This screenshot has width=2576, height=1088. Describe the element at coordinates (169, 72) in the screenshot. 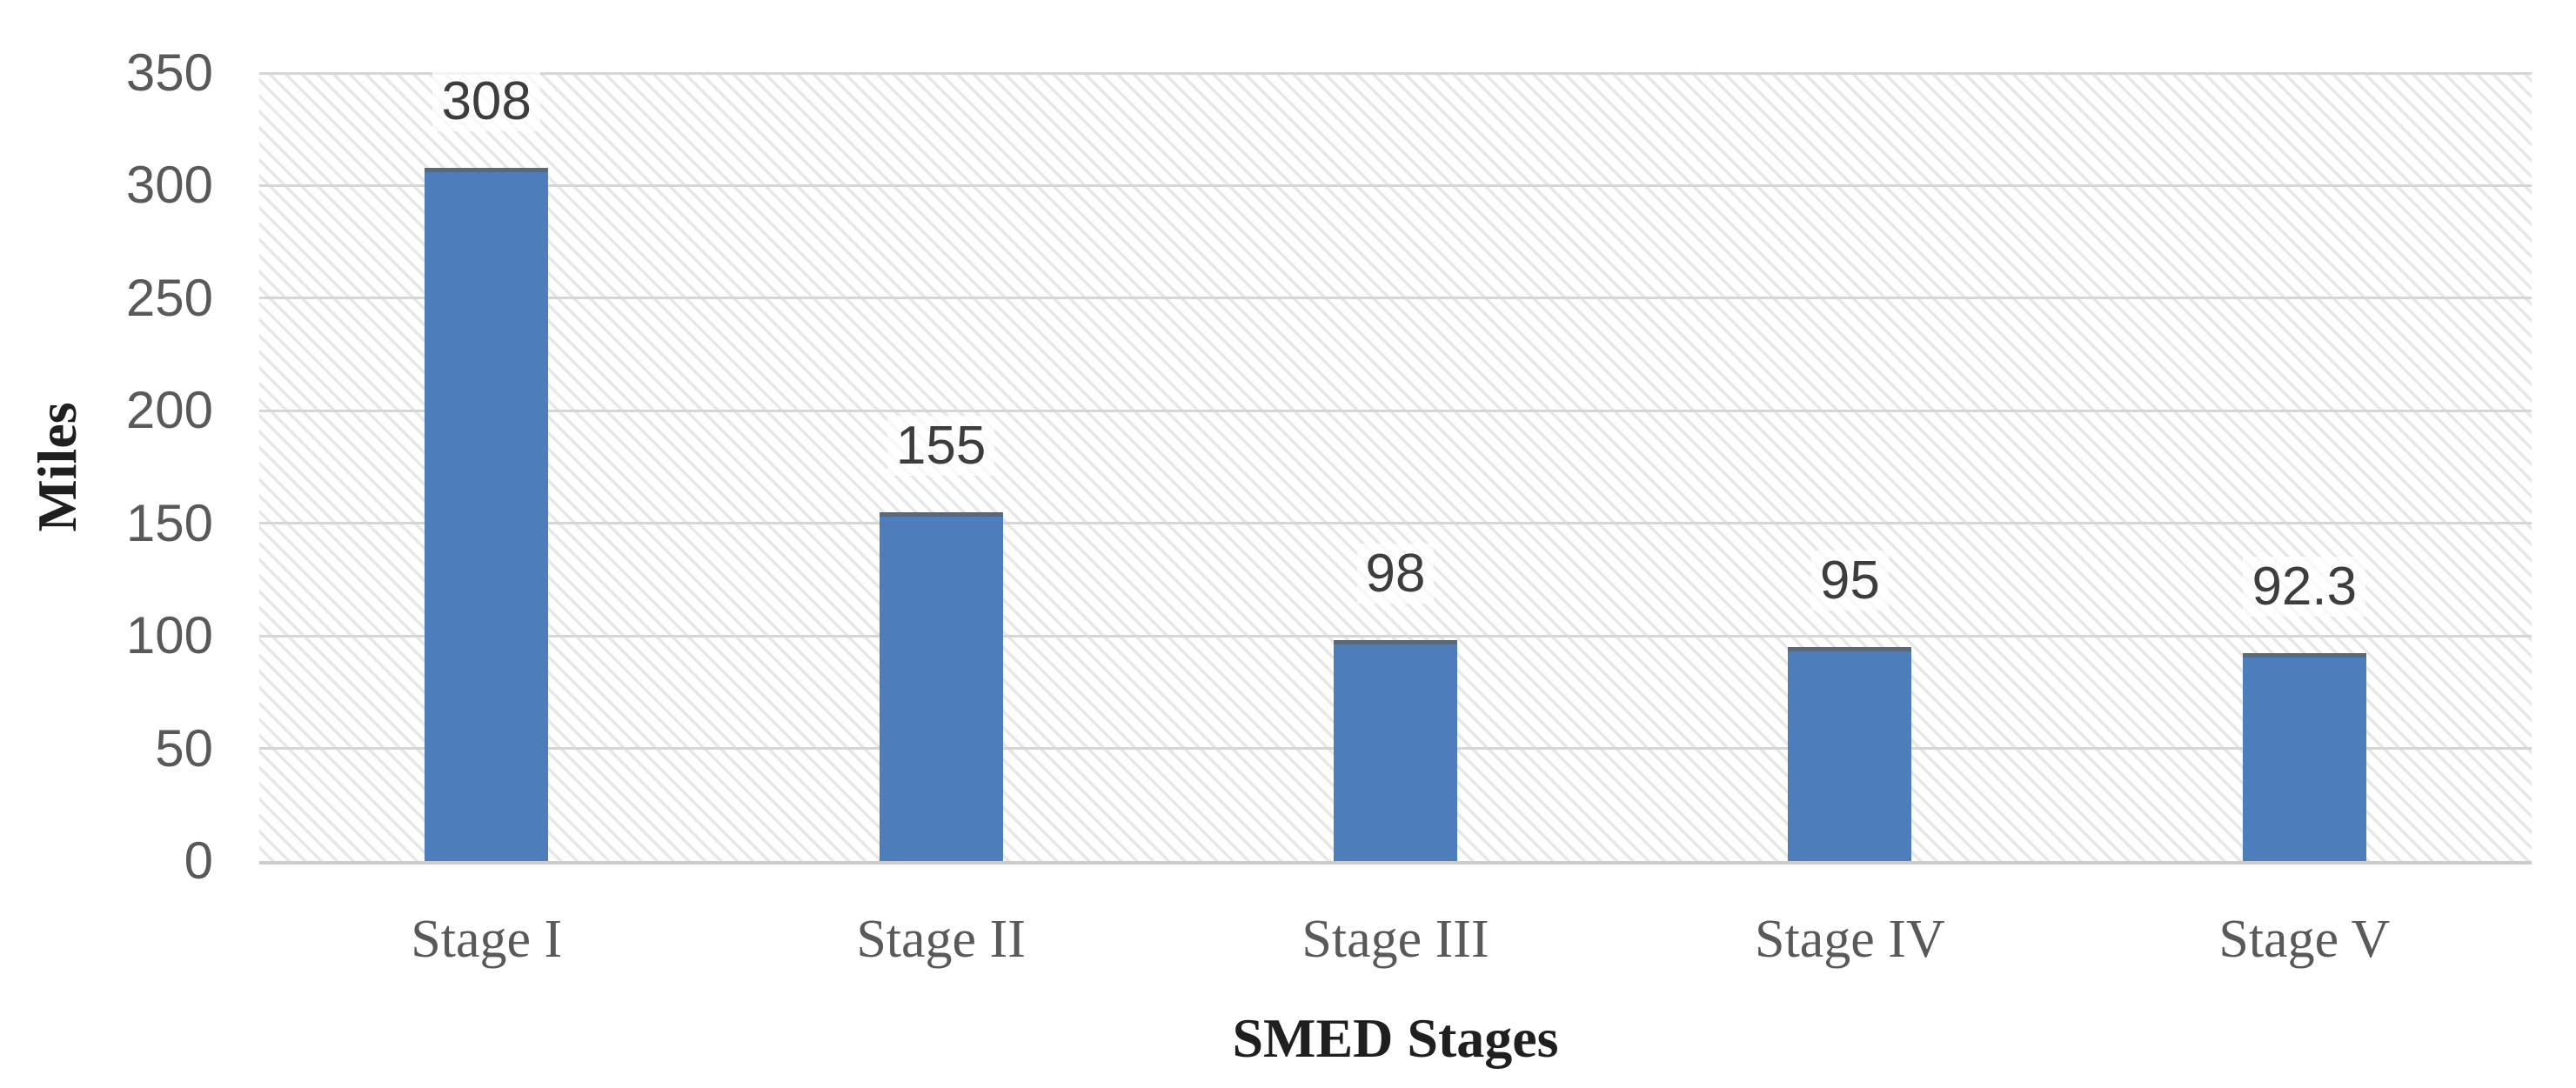

I see `y-axis-tick-label: 350` at that location.